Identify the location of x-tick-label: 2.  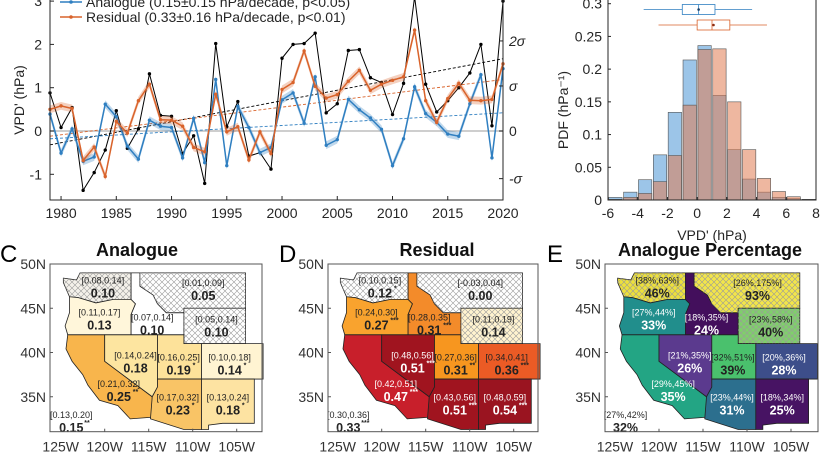
(727, 213).